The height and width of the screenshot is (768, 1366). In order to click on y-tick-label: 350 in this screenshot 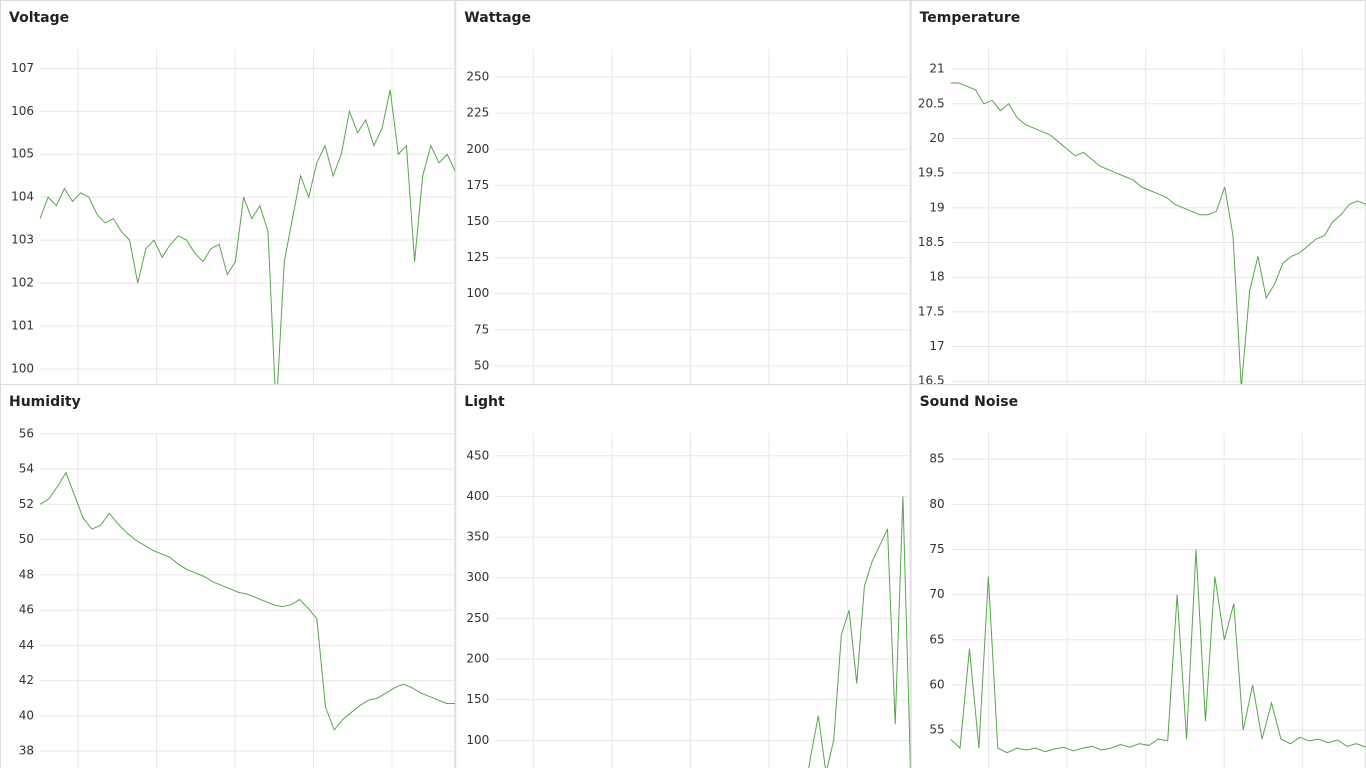, I will do `click(477, 537)`.